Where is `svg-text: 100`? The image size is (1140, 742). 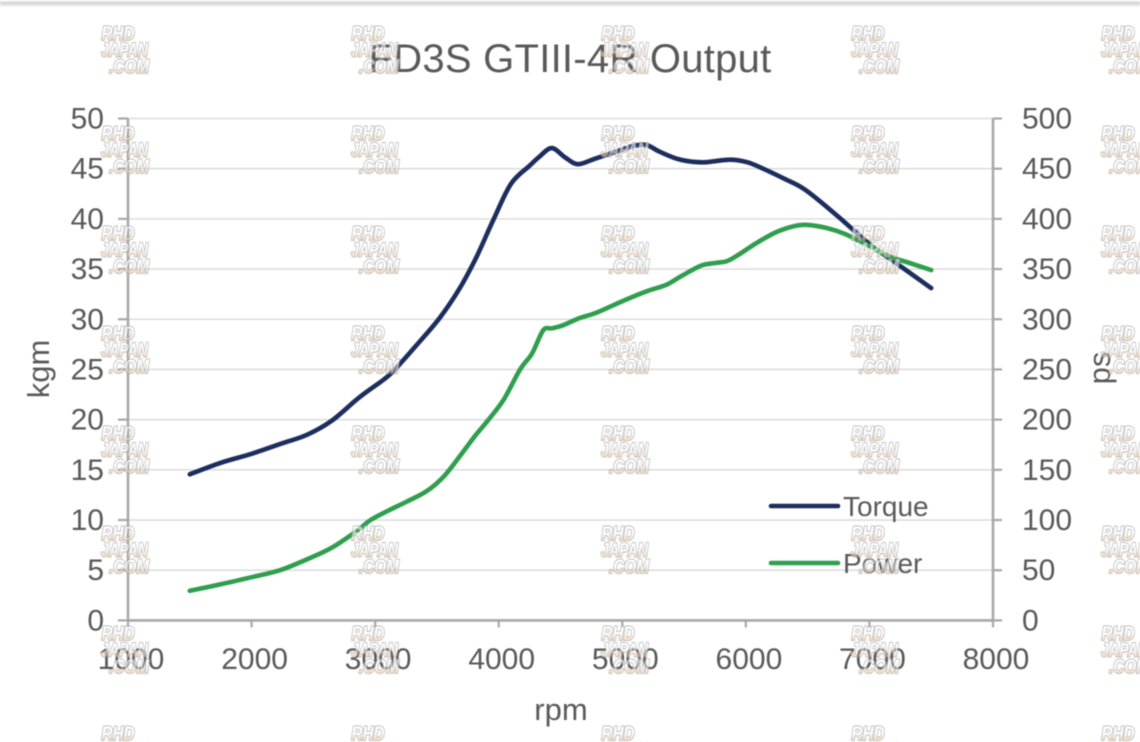
svg-text: 100 is located at coordinates (1047, 520).